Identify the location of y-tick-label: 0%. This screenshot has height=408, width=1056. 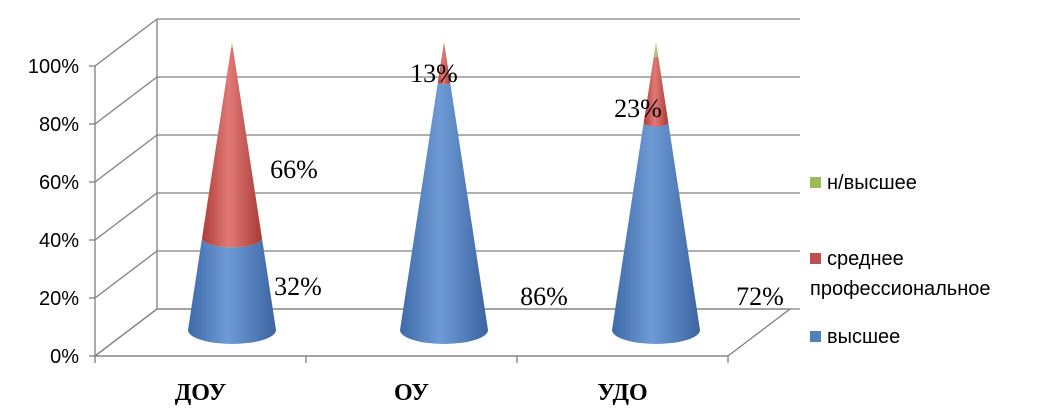
(64, 357).